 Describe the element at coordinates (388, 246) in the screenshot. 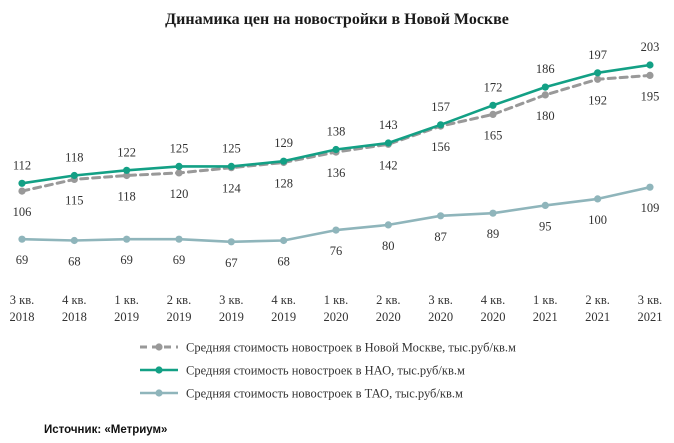

I see `series-2-data-label: 80` at that location.